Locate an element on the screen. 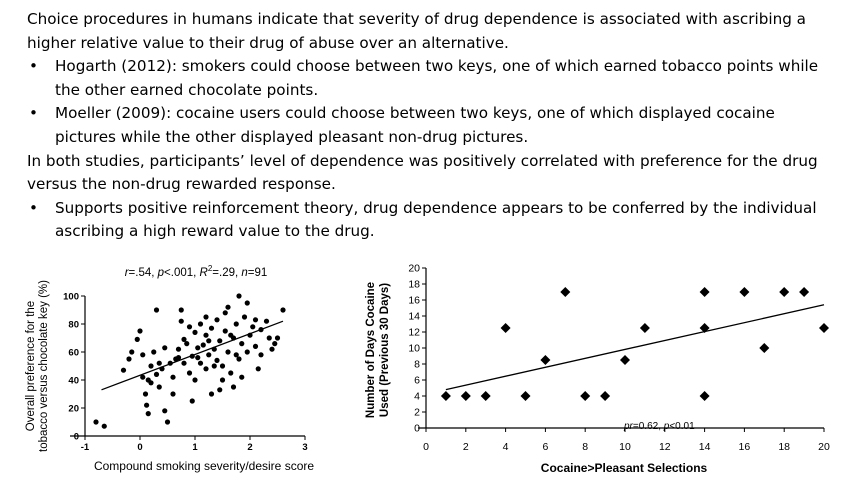  x-tick-label: -1 is located at coordinates (85, 447).